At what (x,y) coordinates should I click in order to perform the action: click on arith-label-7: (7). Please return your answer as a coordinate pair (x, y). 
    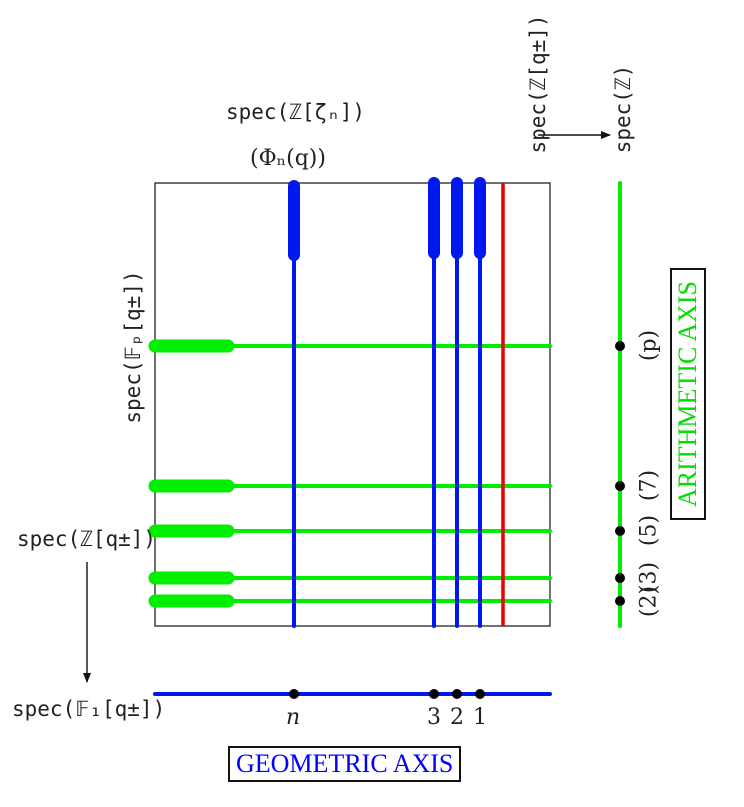
    Looking at the image, I should click on (649, 485).